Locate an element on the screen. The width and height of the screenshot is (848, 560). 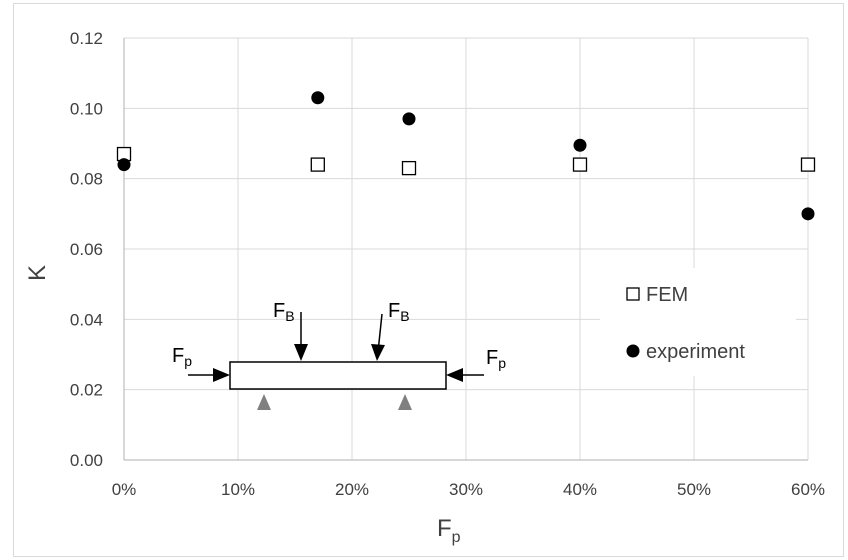
beam-diagram: FB FB Fp Fp is located at coordinates (339, 355).